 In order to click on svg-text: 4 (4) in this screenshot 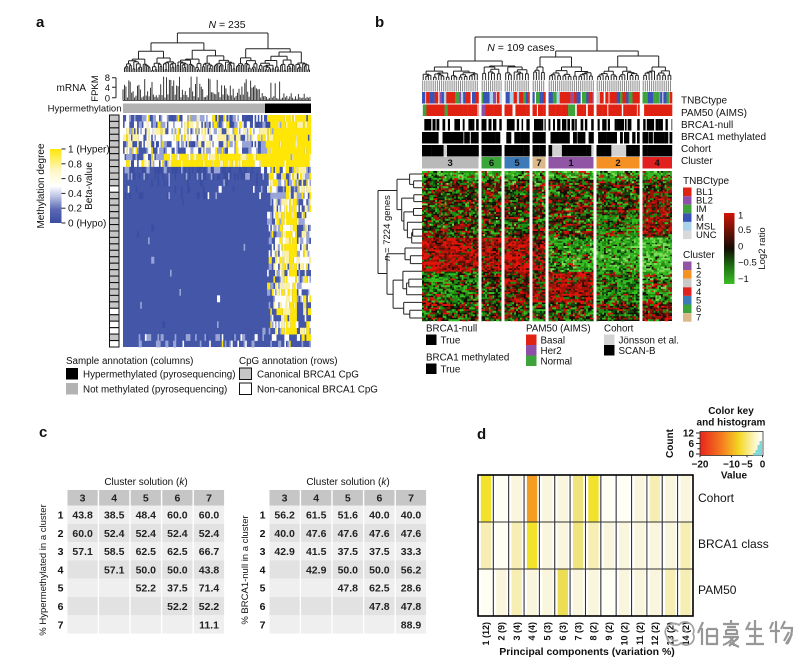, I will do `click(532, 631)`.